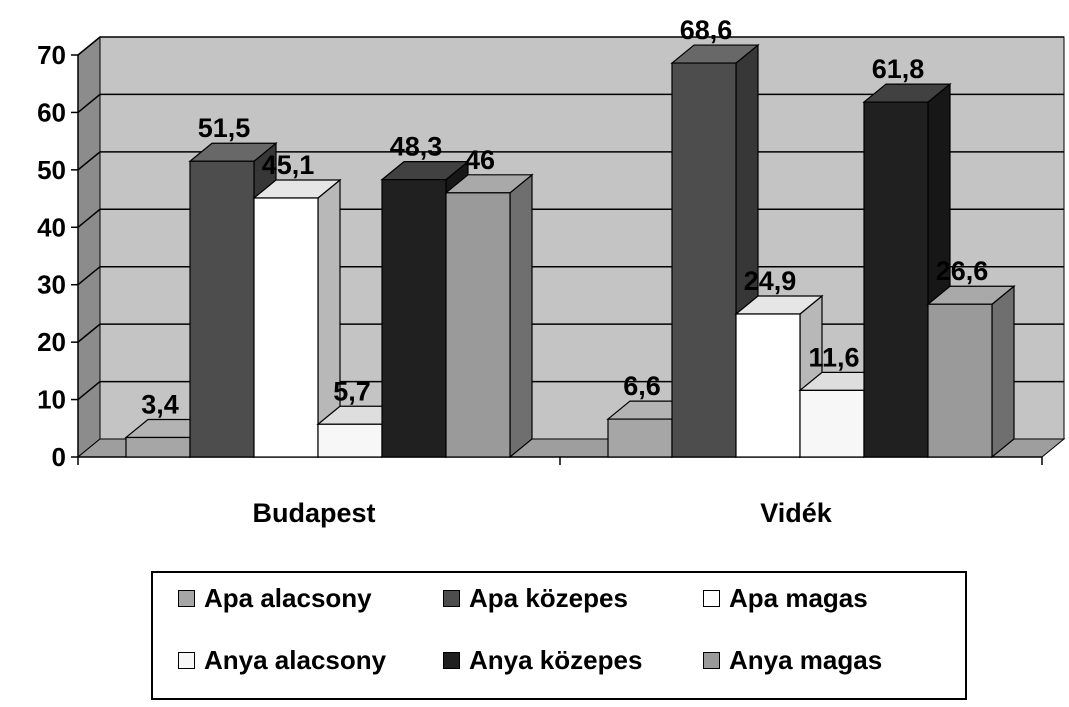 This screenshot has height=707, width=1069. I want to click on y-tick-labels: 0 10 20 30 40 50 60 70, so click(51, 256).